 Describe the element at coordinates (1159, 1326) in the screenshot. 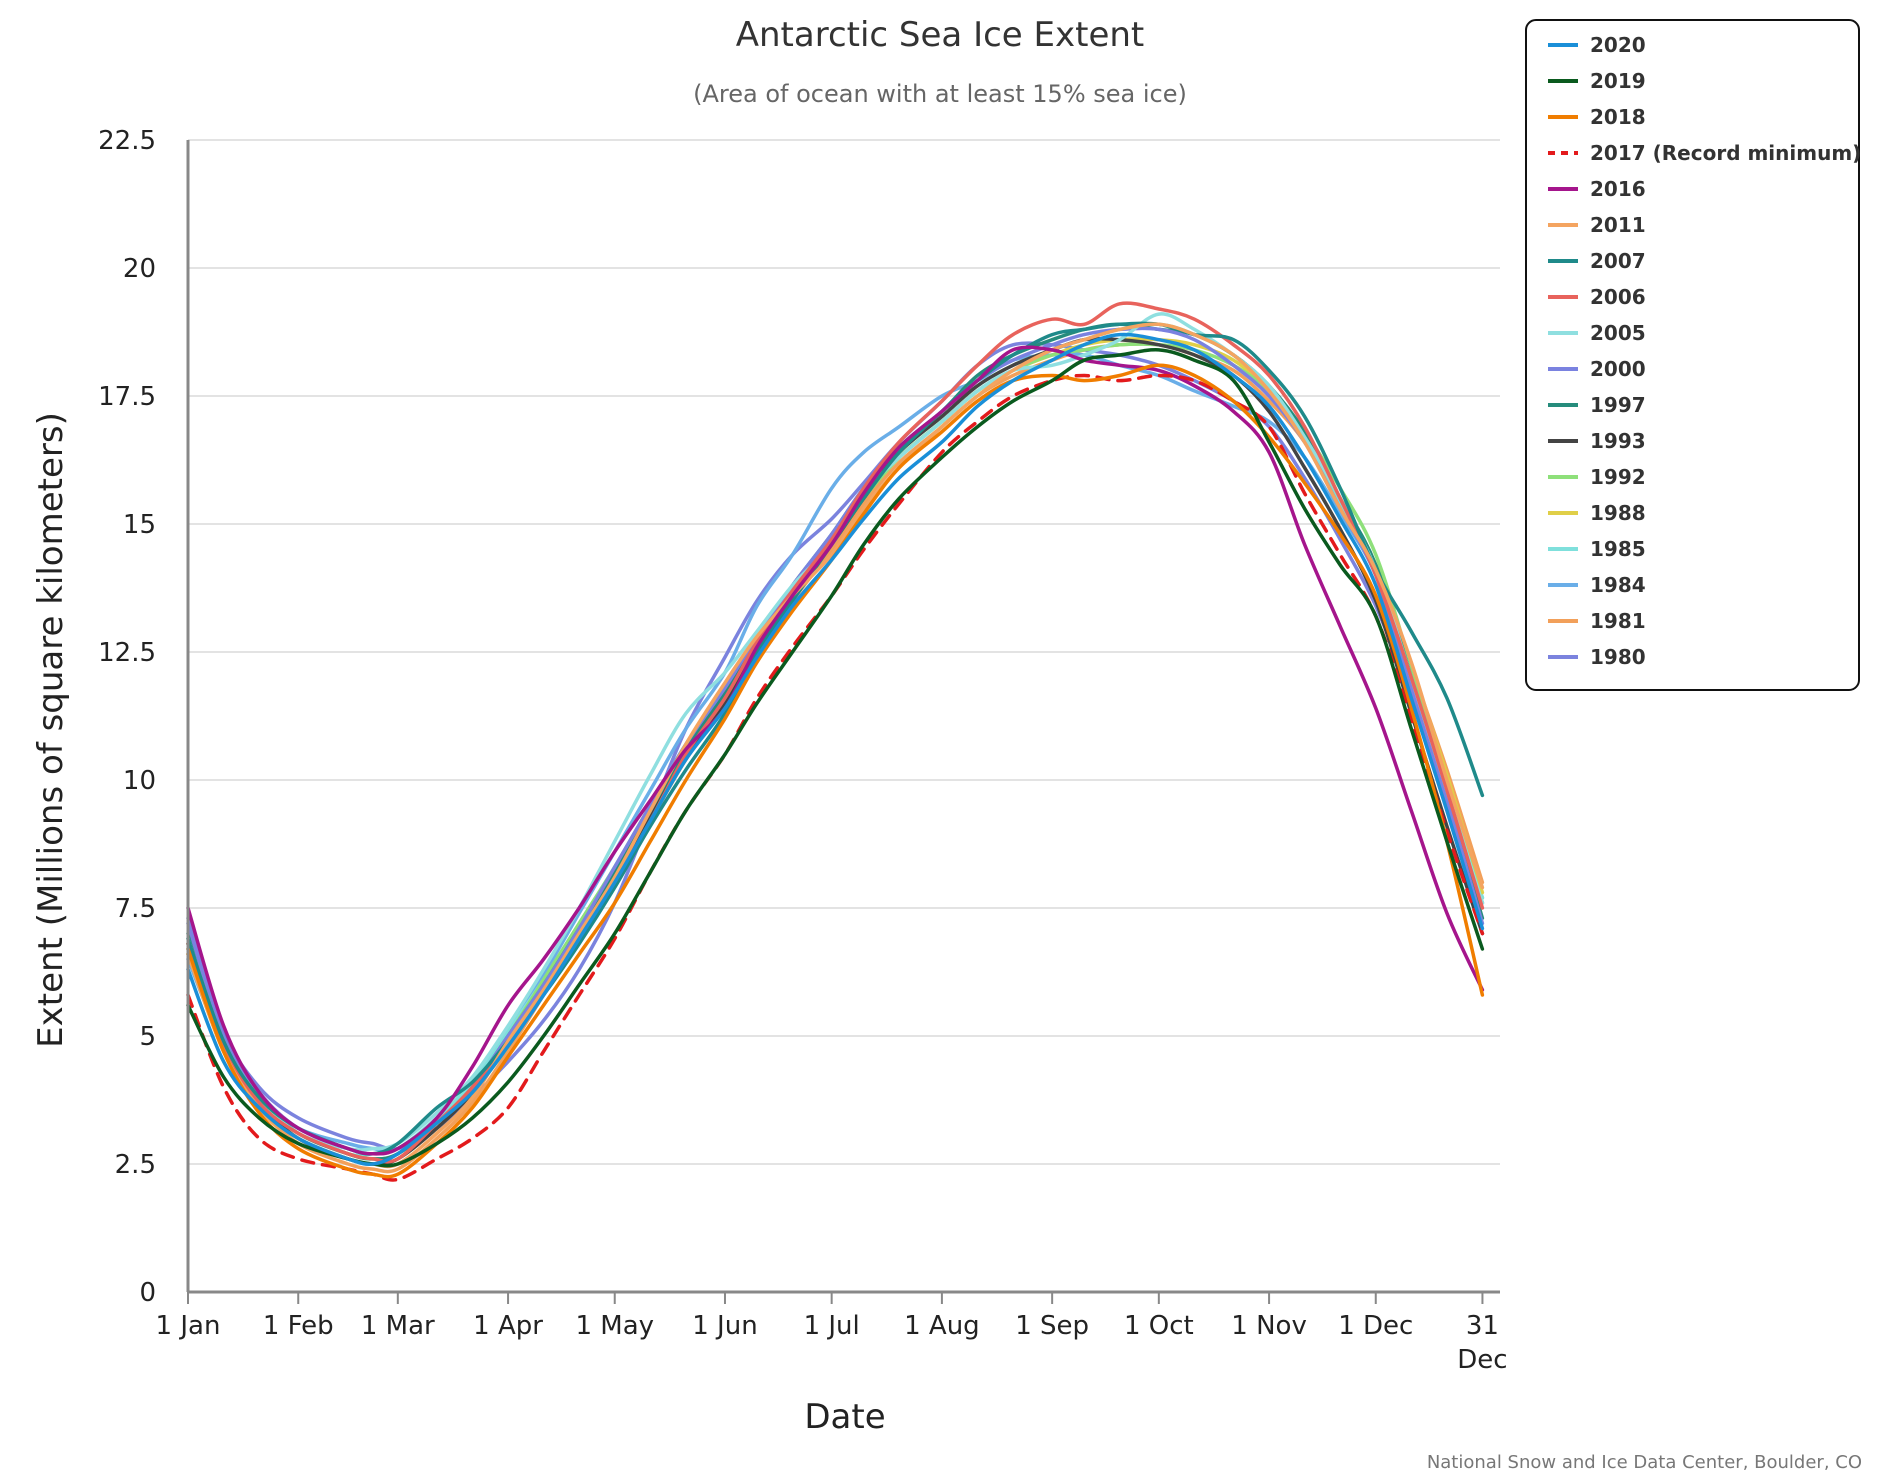

I see `x-tick-label: 1 Oct` at that location.